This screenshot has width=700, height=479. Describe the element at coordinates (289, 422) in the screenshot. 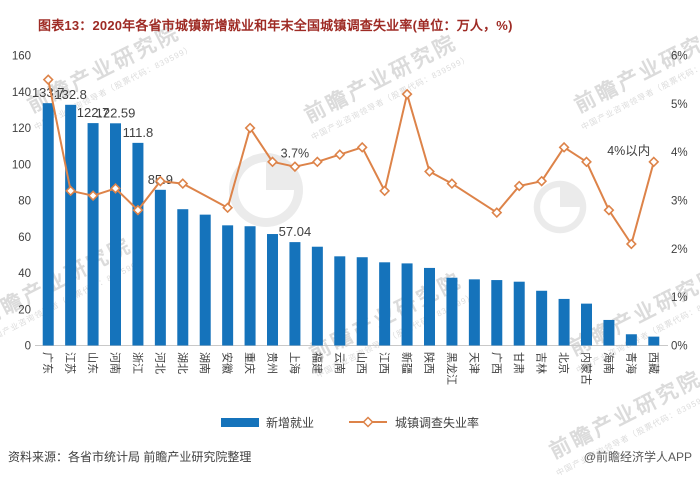

I see `legend-bar-label: 新增就业` at that location.